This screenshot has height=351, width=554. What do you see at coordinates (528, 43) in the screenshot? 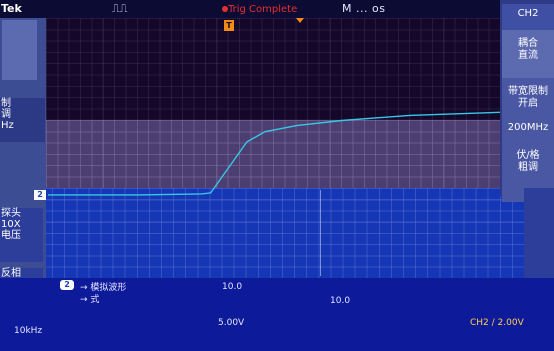
I see `coupling-label: 耦合` at bounding box center [528, 43].